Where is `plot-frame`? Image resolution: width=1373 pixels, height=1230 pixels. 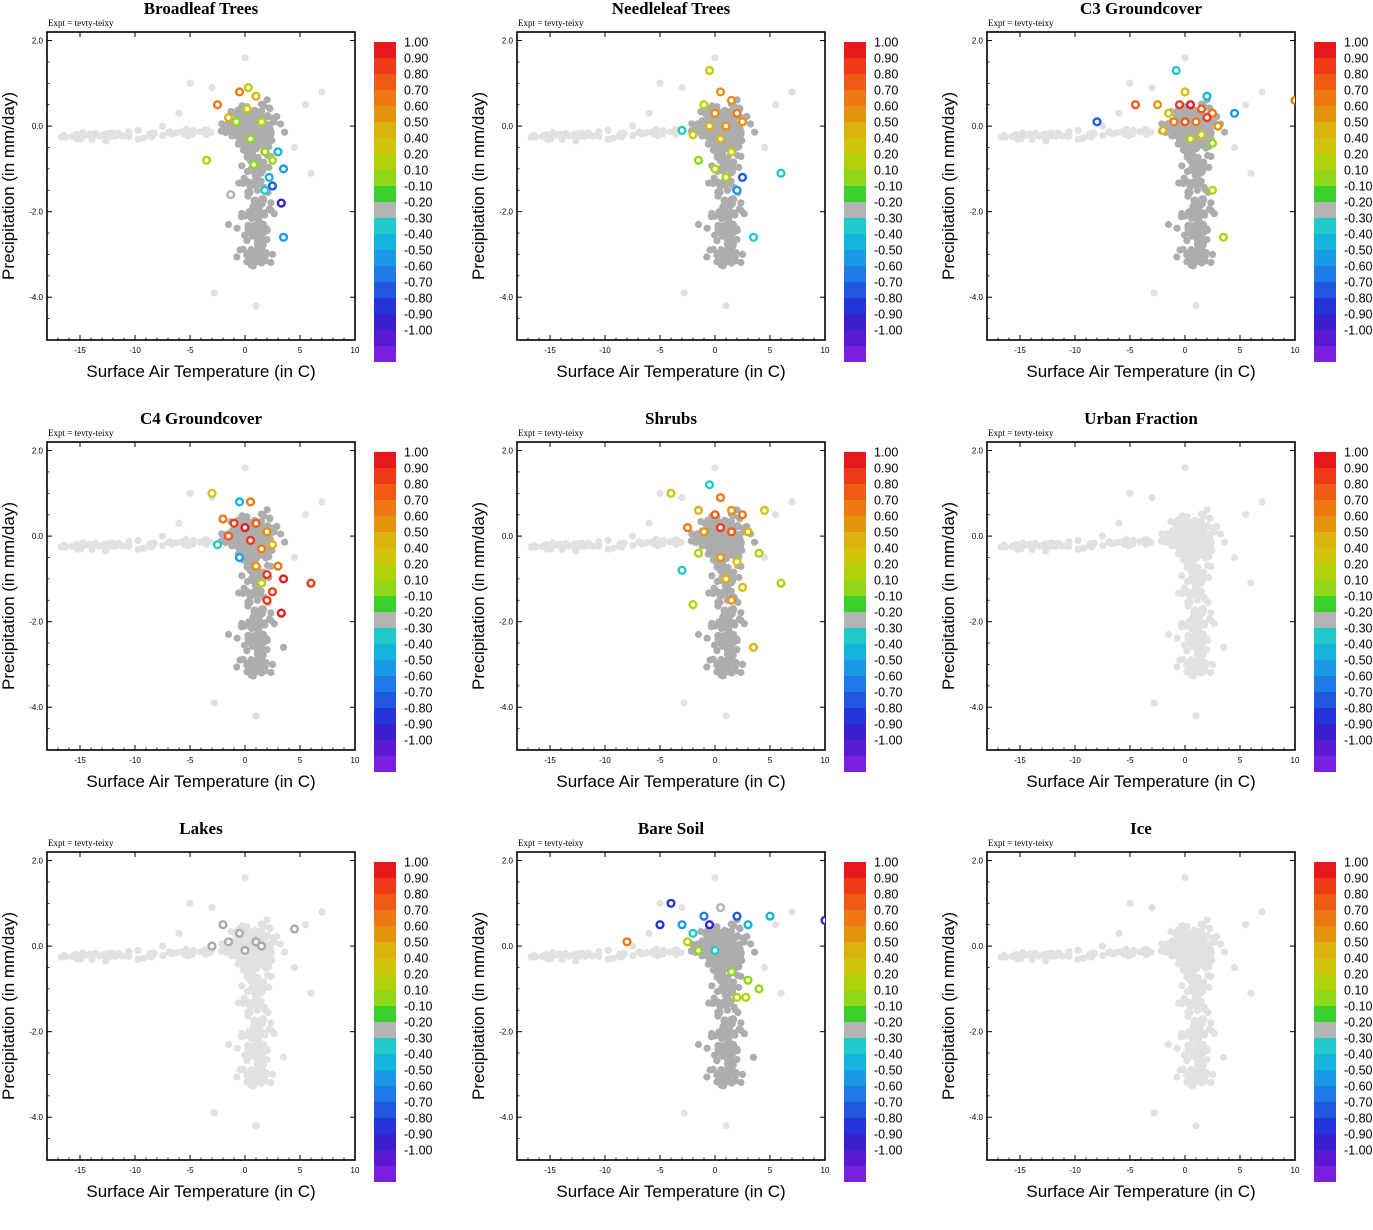 plot-frame is located at coordinates (671, 186).